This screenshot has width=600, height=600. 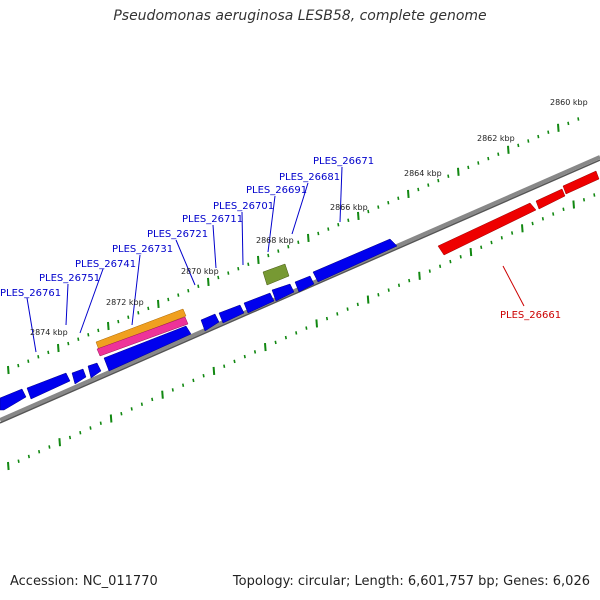 What do you see at coordinates (349, 207) in the screenshot?
I see `kbp-label: 2866 kbp` at bounding box center [349, 207].